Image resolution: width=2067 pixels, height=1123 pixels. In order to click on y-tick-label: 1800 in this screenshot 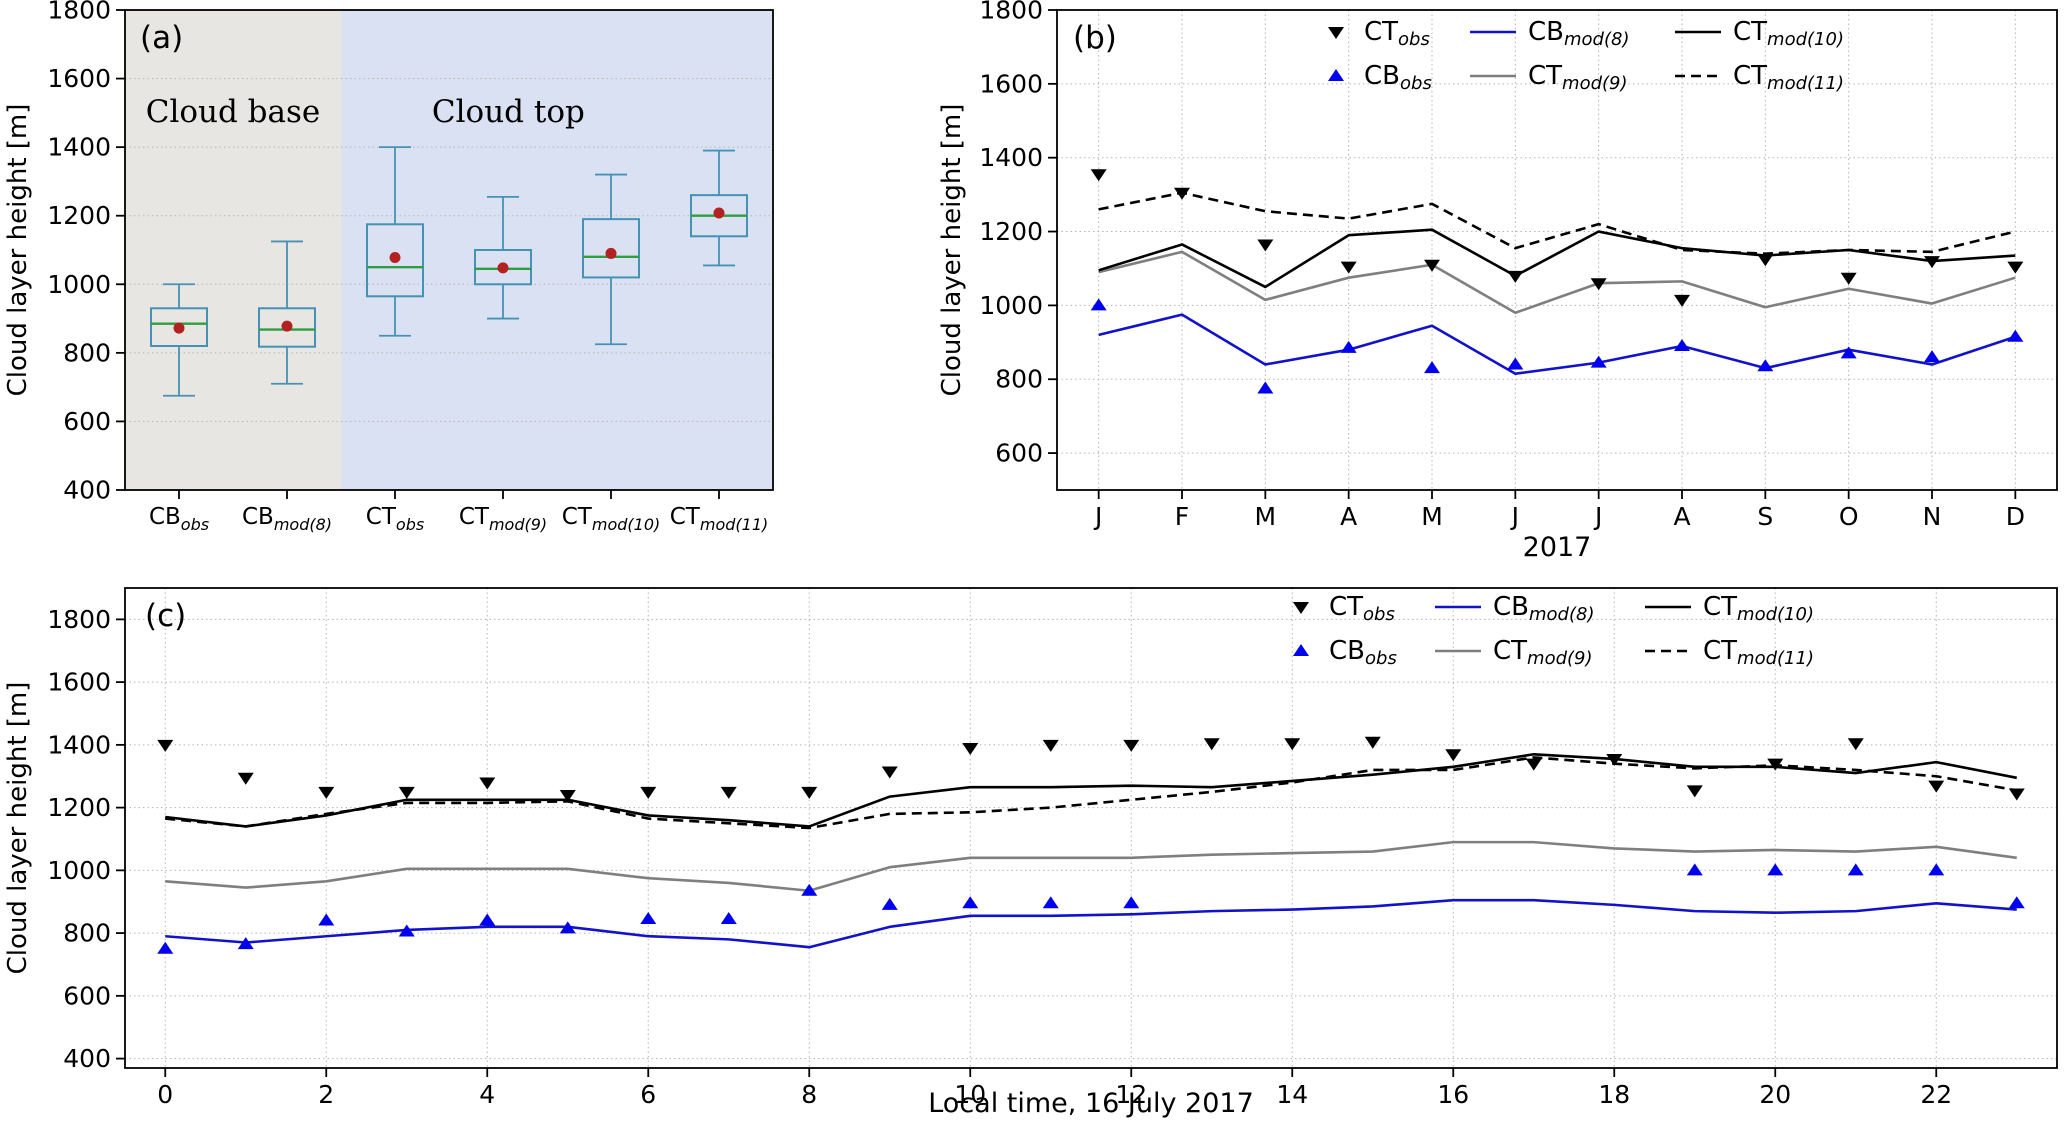, I will do `click(79, 619)`.